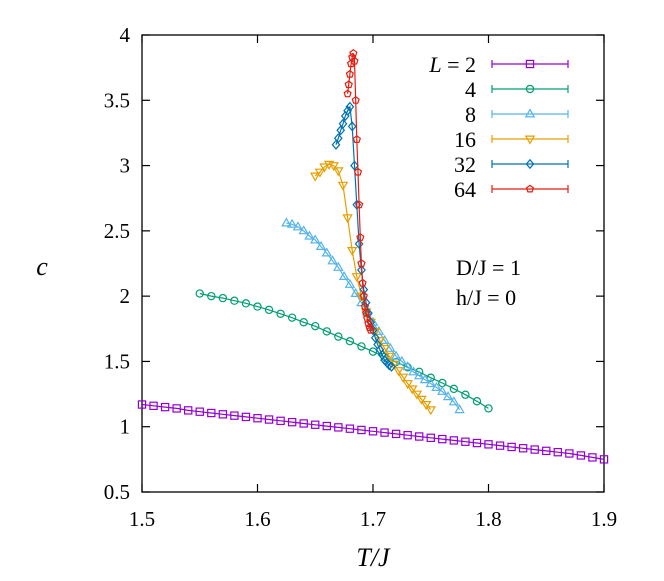 This screenshot has height=581, width=664. Describe the element at coordinates (434, 64) in the screenshot. I see `legend-prefix: L` at that location.